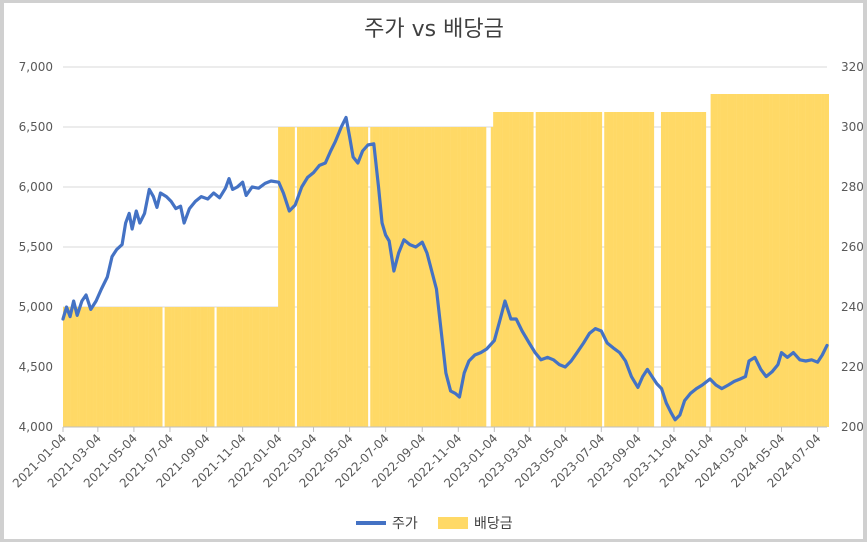 The image size is (867, 542). Describe the element at coordinates (36, 67) in the screenshot. I see `y-left-tick-label: 7,000` at that location.